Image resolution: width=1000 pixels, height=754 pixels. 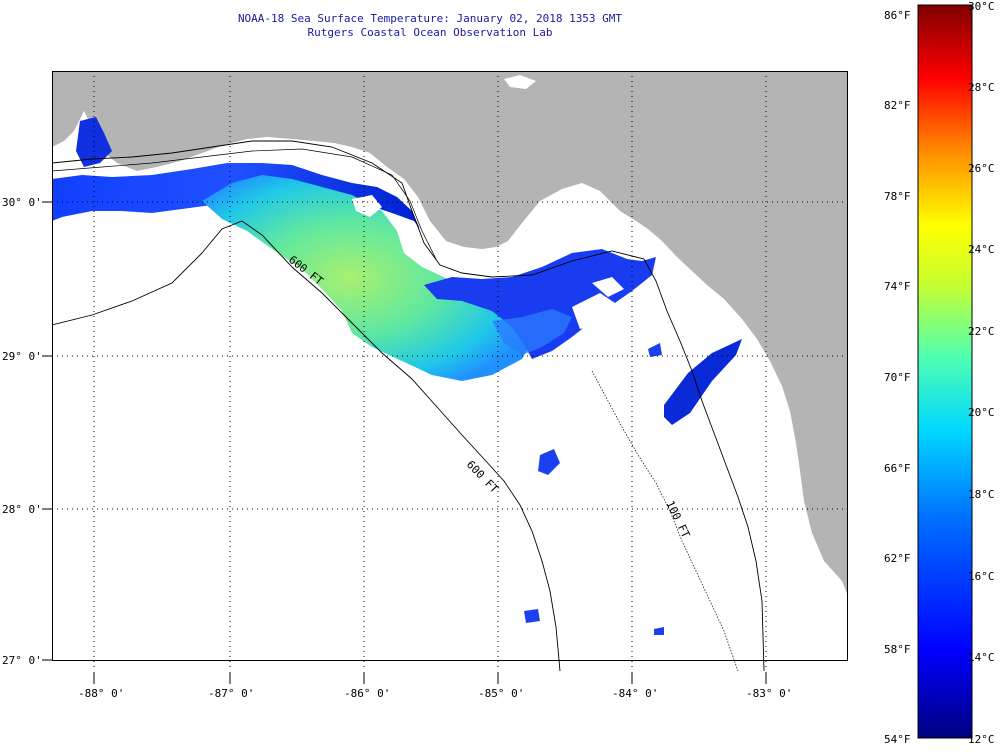 What do you see at coordinates (981, 6) in the screenshot?
I see `colorbar-c-label: 30°C` at bounding box center [981, 6].